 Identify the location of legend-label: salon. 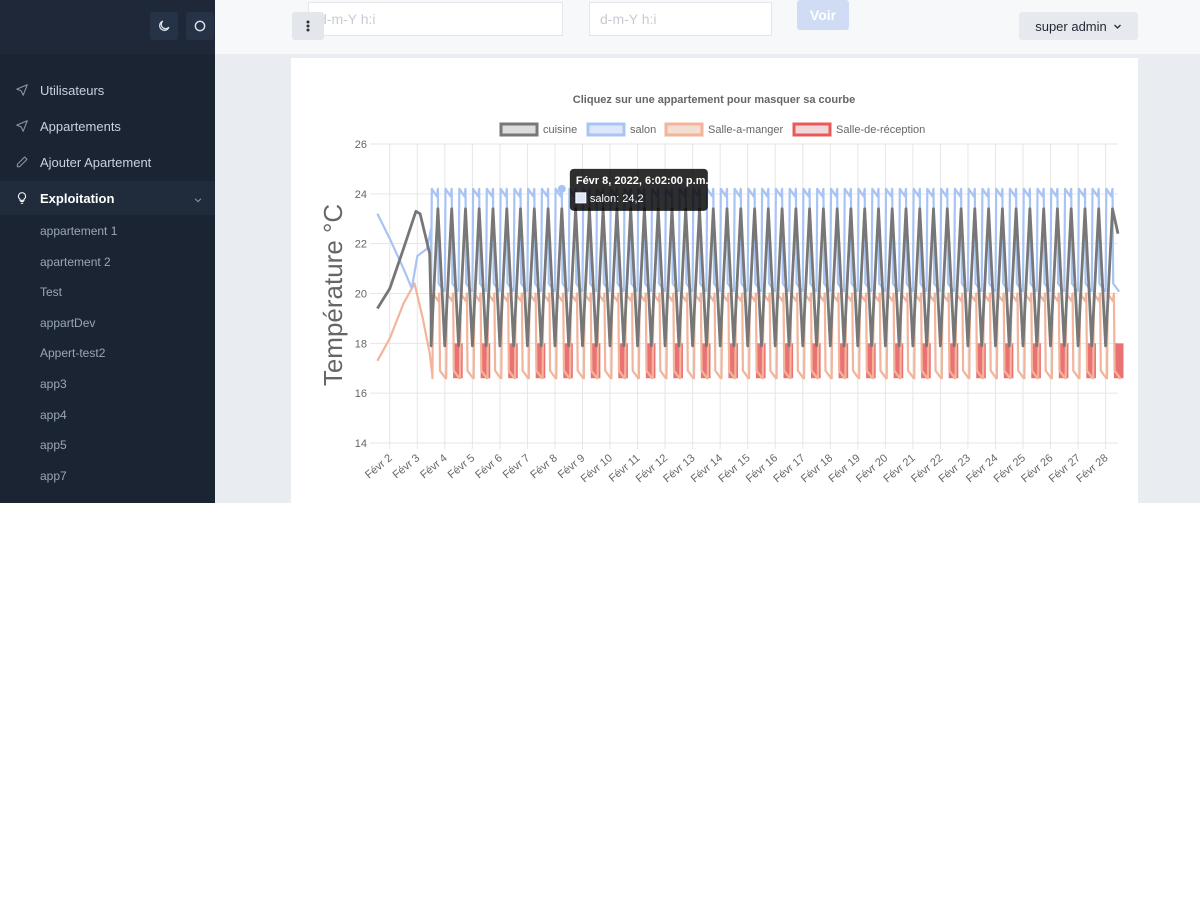
(643, 130).